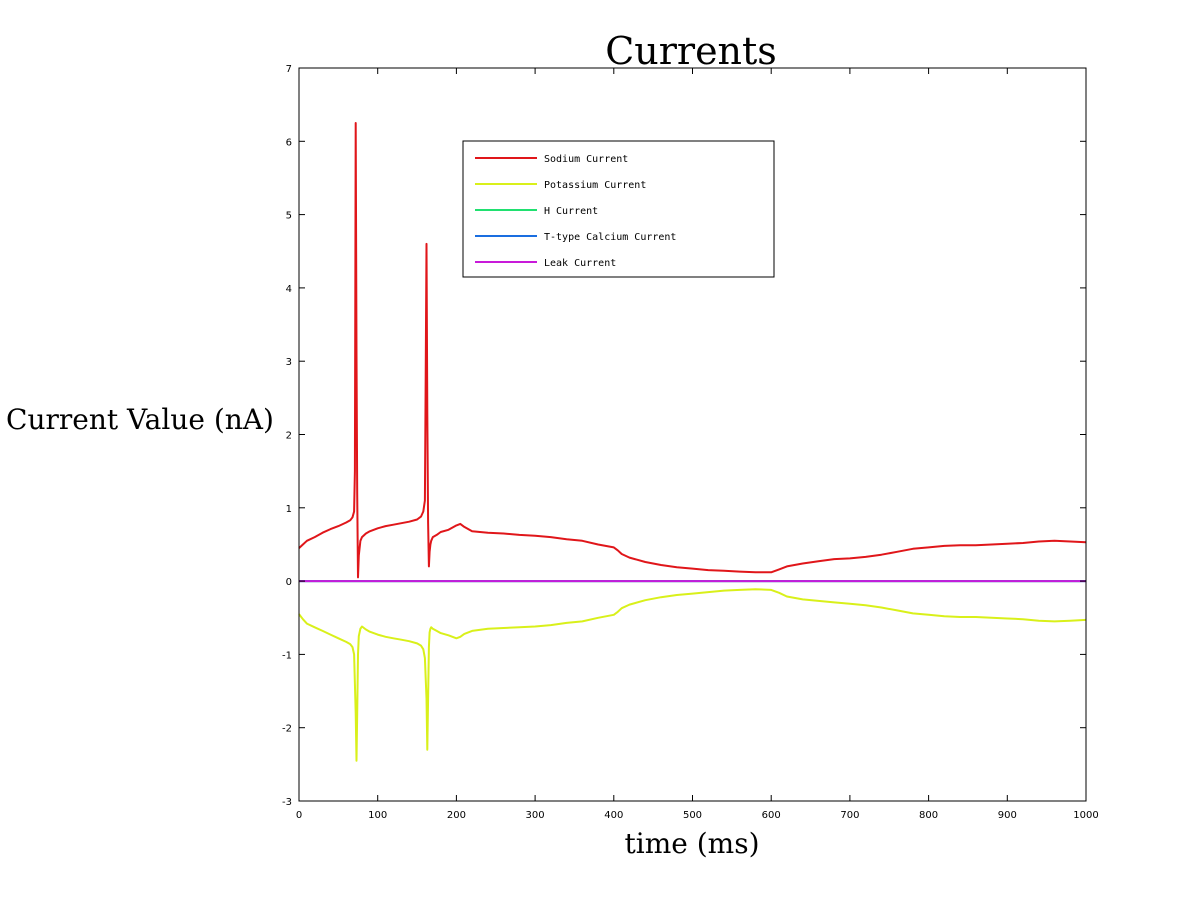 This screenshot has height=900, width=1200. What do you see at coordinates (586, 159) in the screenshot?
I see `legend-label-sodium-current: Sodium Current` at bounding box center [586, 159].